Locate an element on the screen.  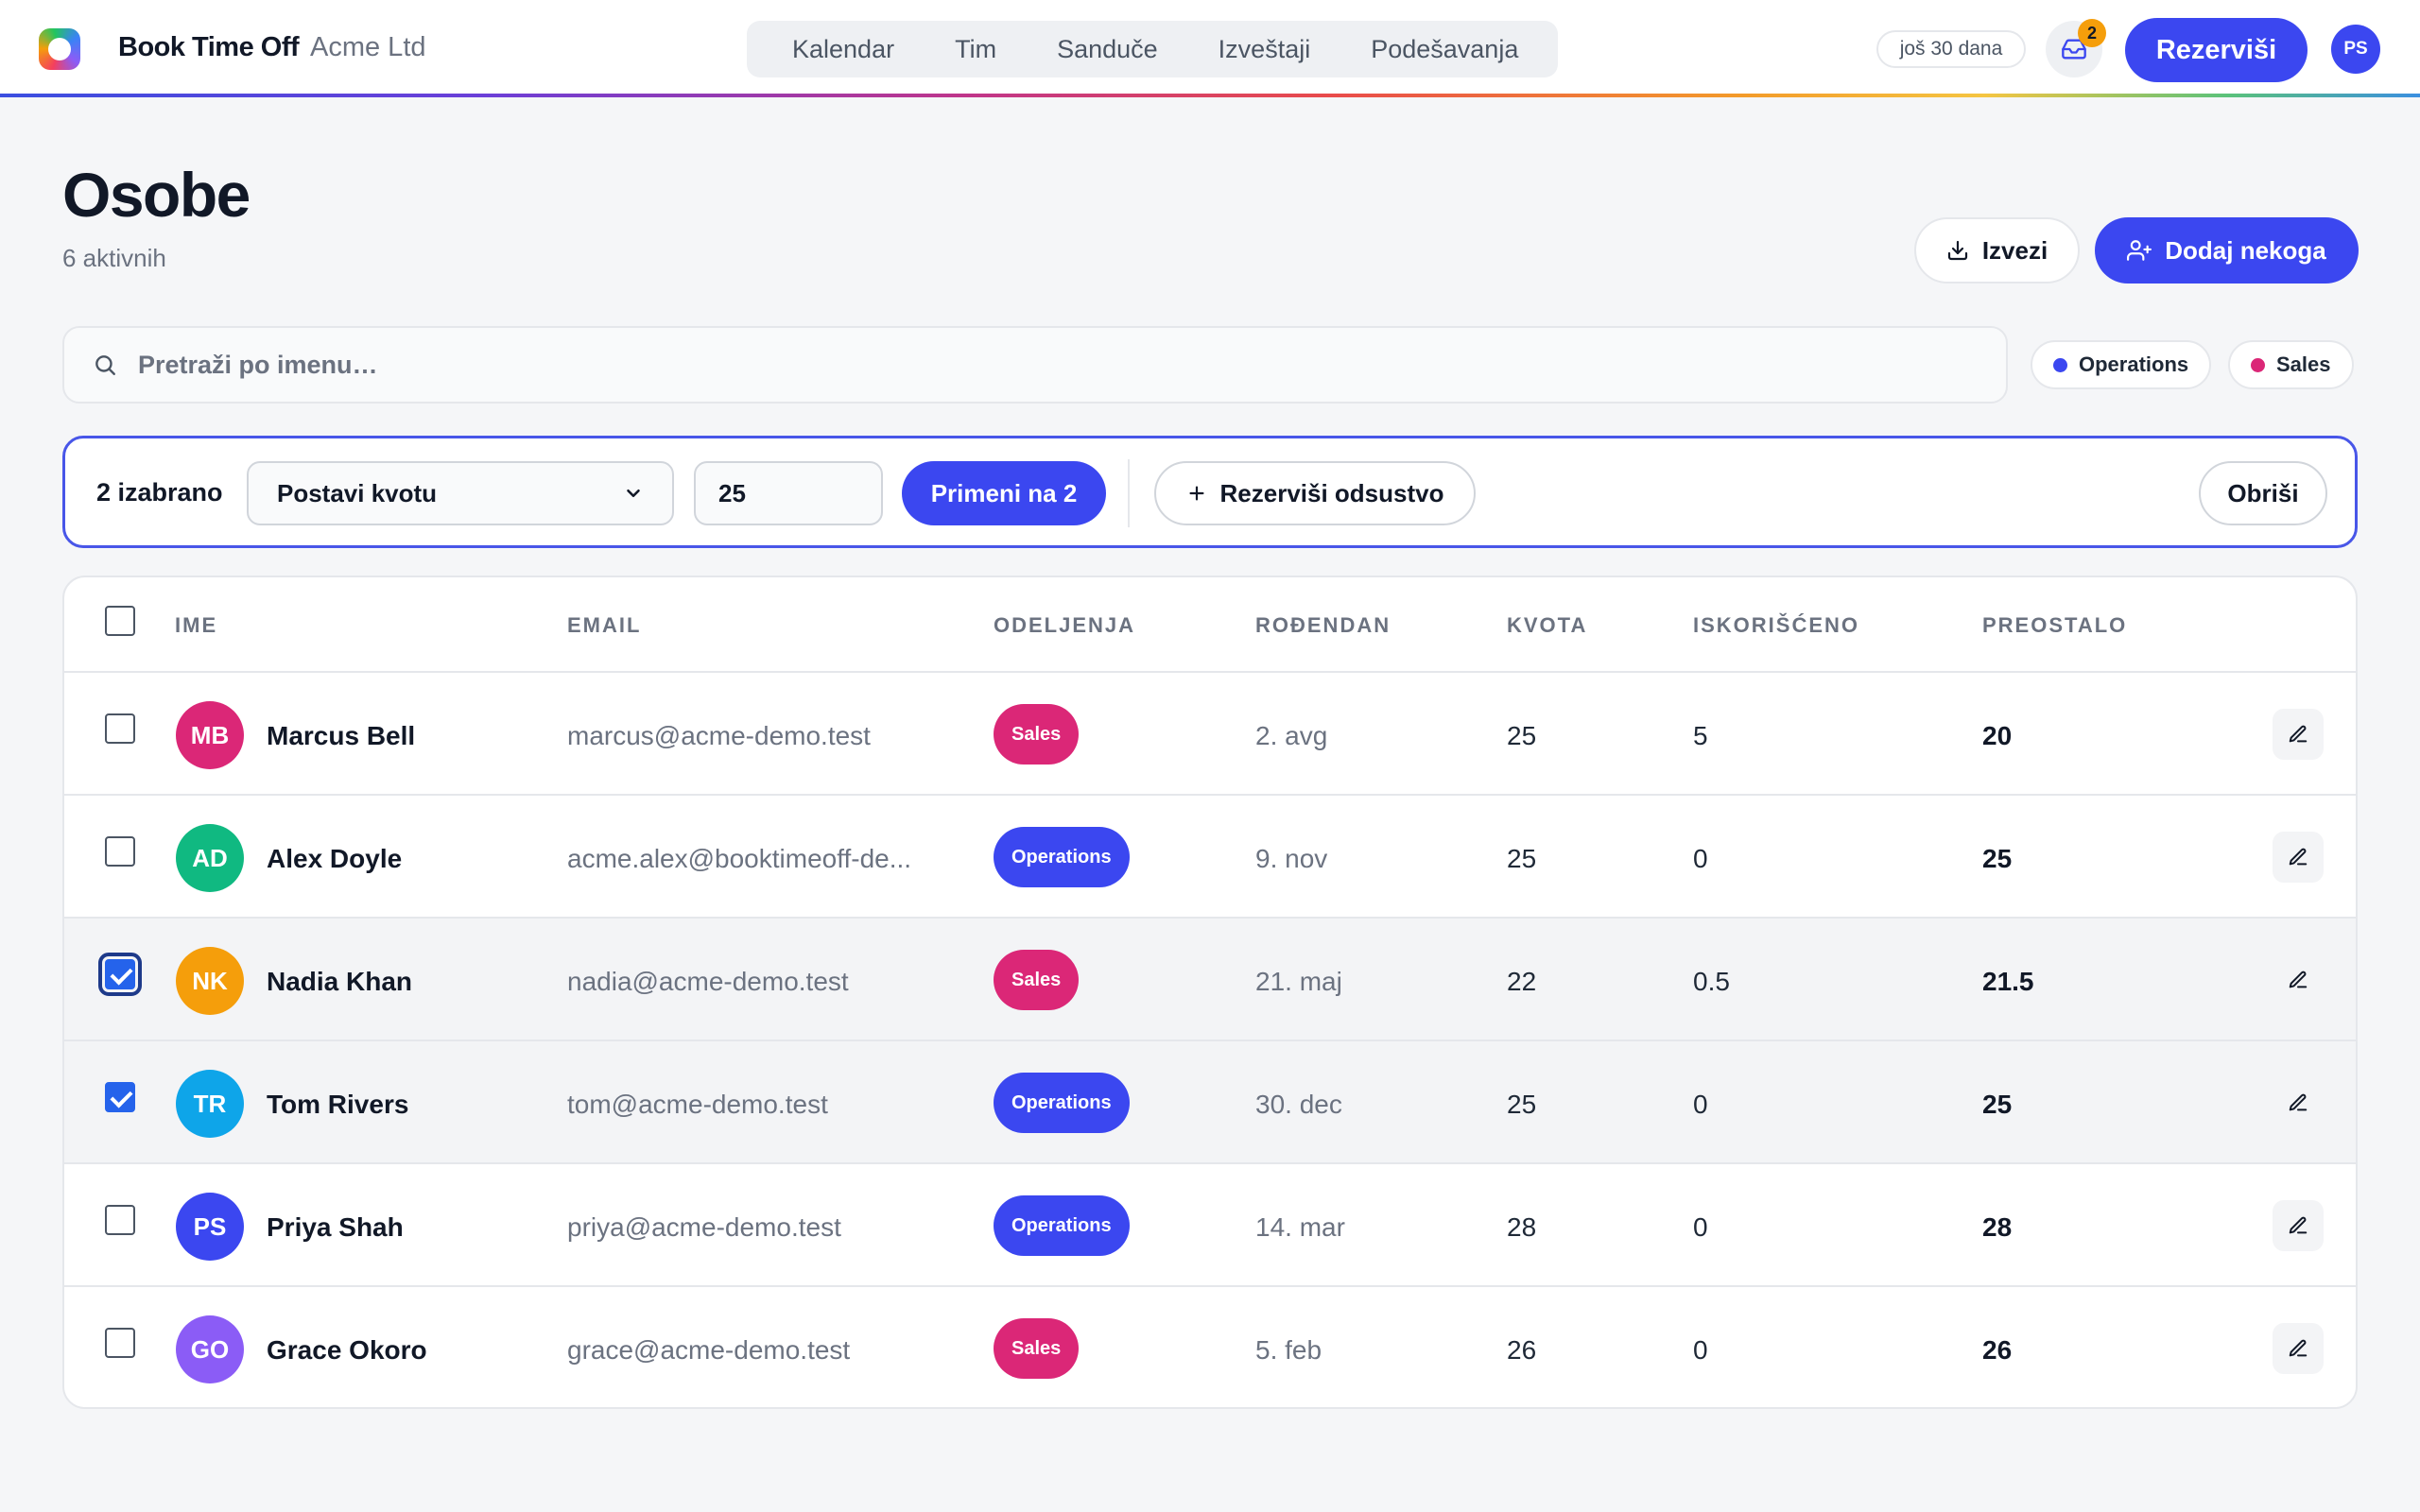
search-input is located at coordinates (989, 365).